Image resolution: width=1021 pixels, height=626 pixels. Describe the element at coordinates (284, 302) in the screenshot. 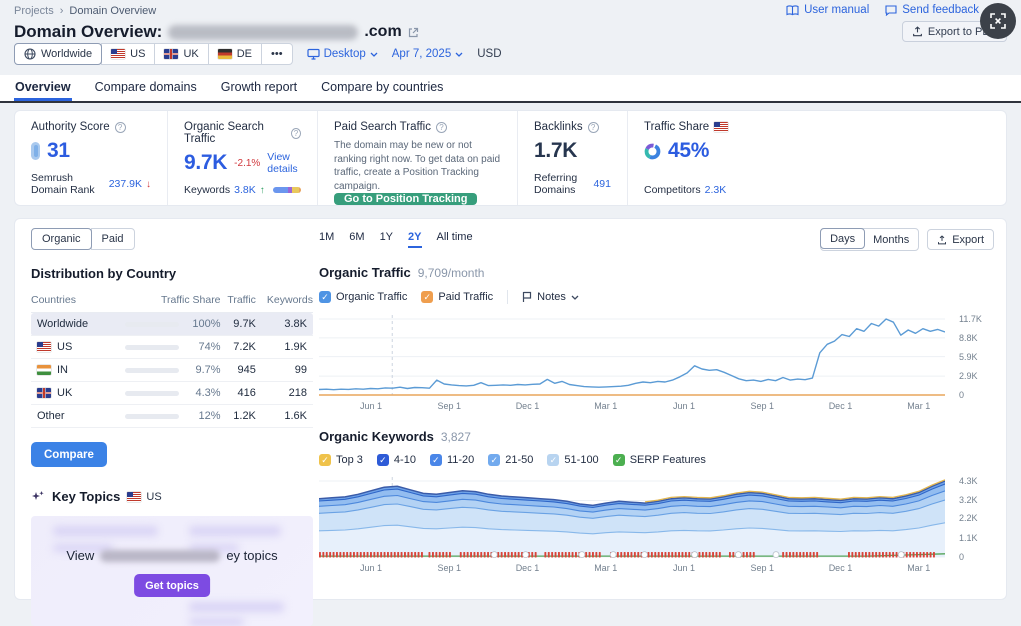

I see `column-header-keywords: Keywords` at that location.